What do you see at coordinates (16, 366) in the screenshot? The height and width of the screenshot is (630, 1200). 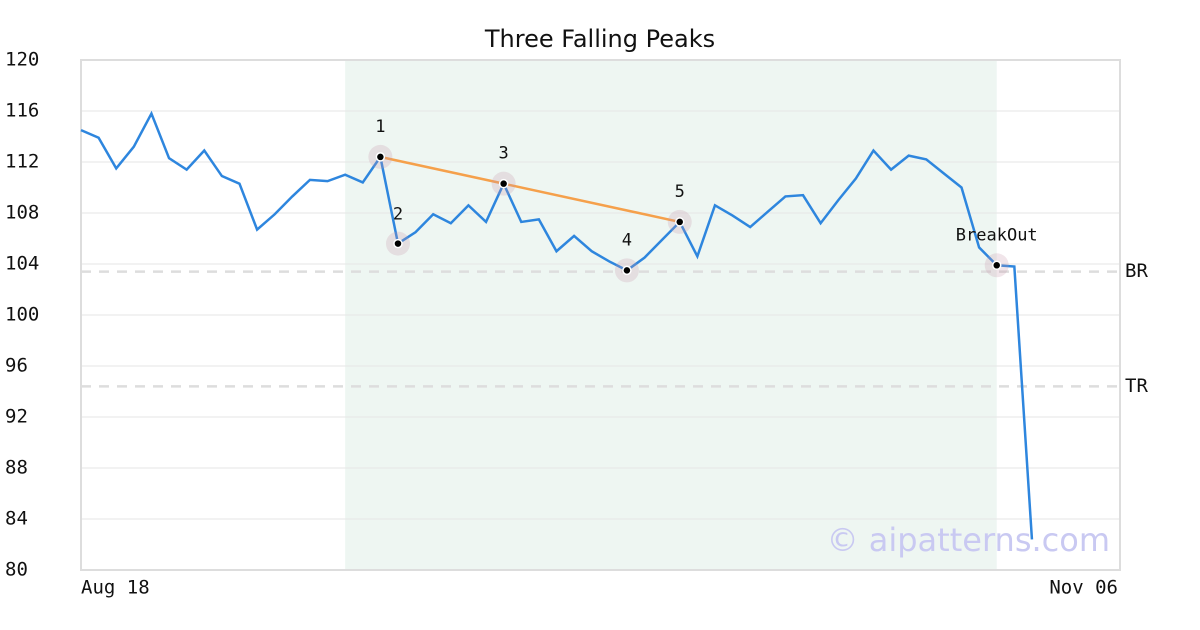 I see `y-tick-label: 96` at bounding box center [16, 366].